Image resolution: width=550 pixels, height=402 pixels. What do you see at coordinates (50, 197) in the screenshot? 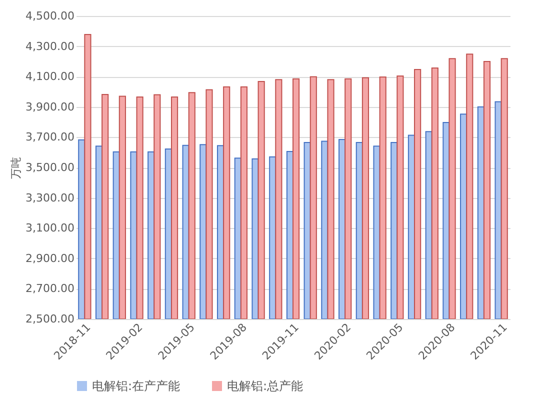
I see `y-tick-label: 3,300.00` at bounding box center [50, 197].